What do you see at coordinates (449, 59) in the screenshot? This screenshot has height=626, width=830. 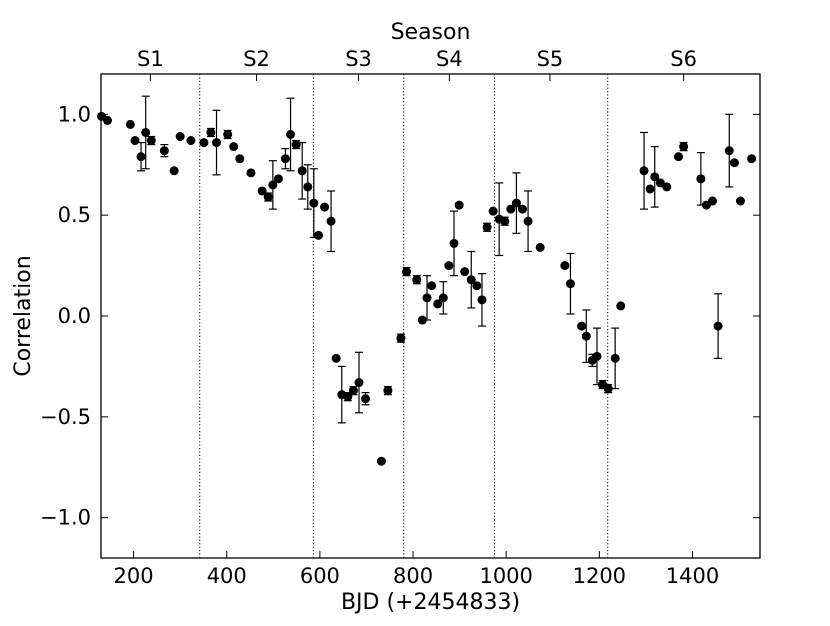 I see `season-label: S4` at bounding box center [449, 59].